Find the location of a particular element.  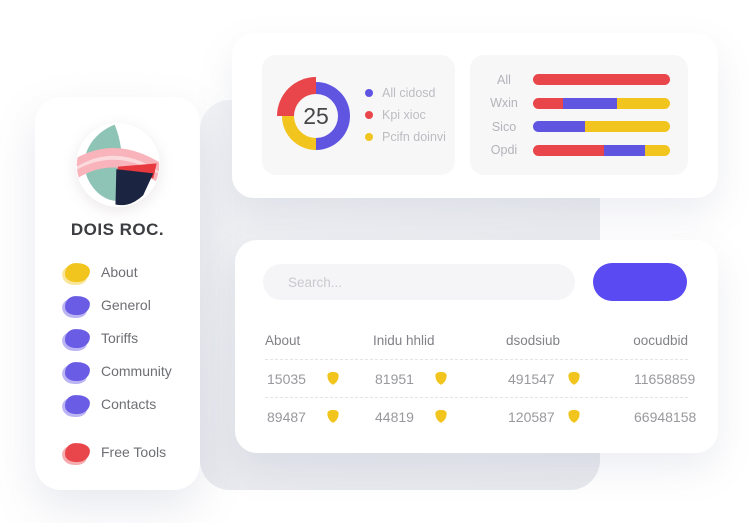

table-row: 89487 44819 120587 66948158 is located at coordinates (482, 416).